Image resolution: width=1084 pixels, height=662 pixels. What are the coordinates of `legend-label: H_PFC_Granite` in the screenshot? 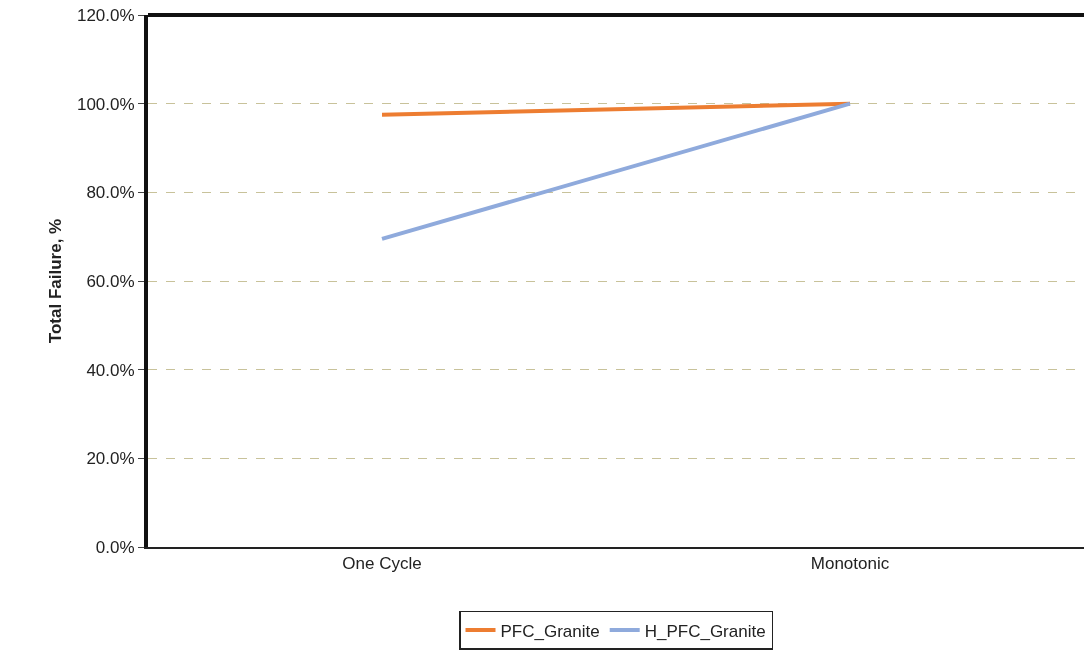 It's located at (705, 631).